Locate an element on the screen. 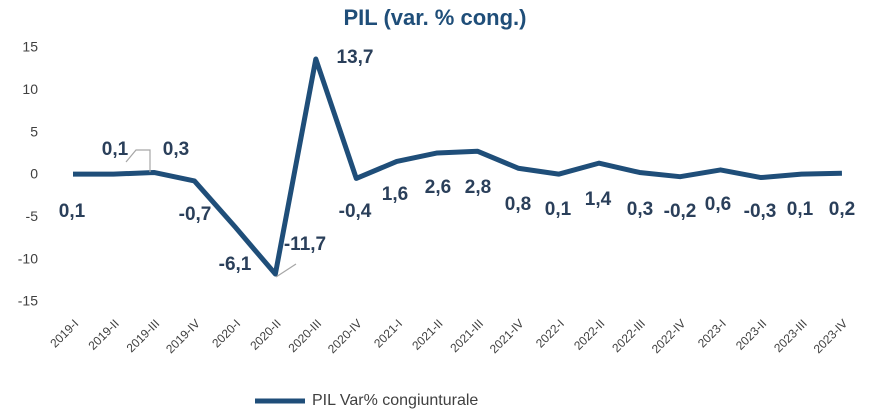  data-label: -0,7 is located at coordinates (195, 214).